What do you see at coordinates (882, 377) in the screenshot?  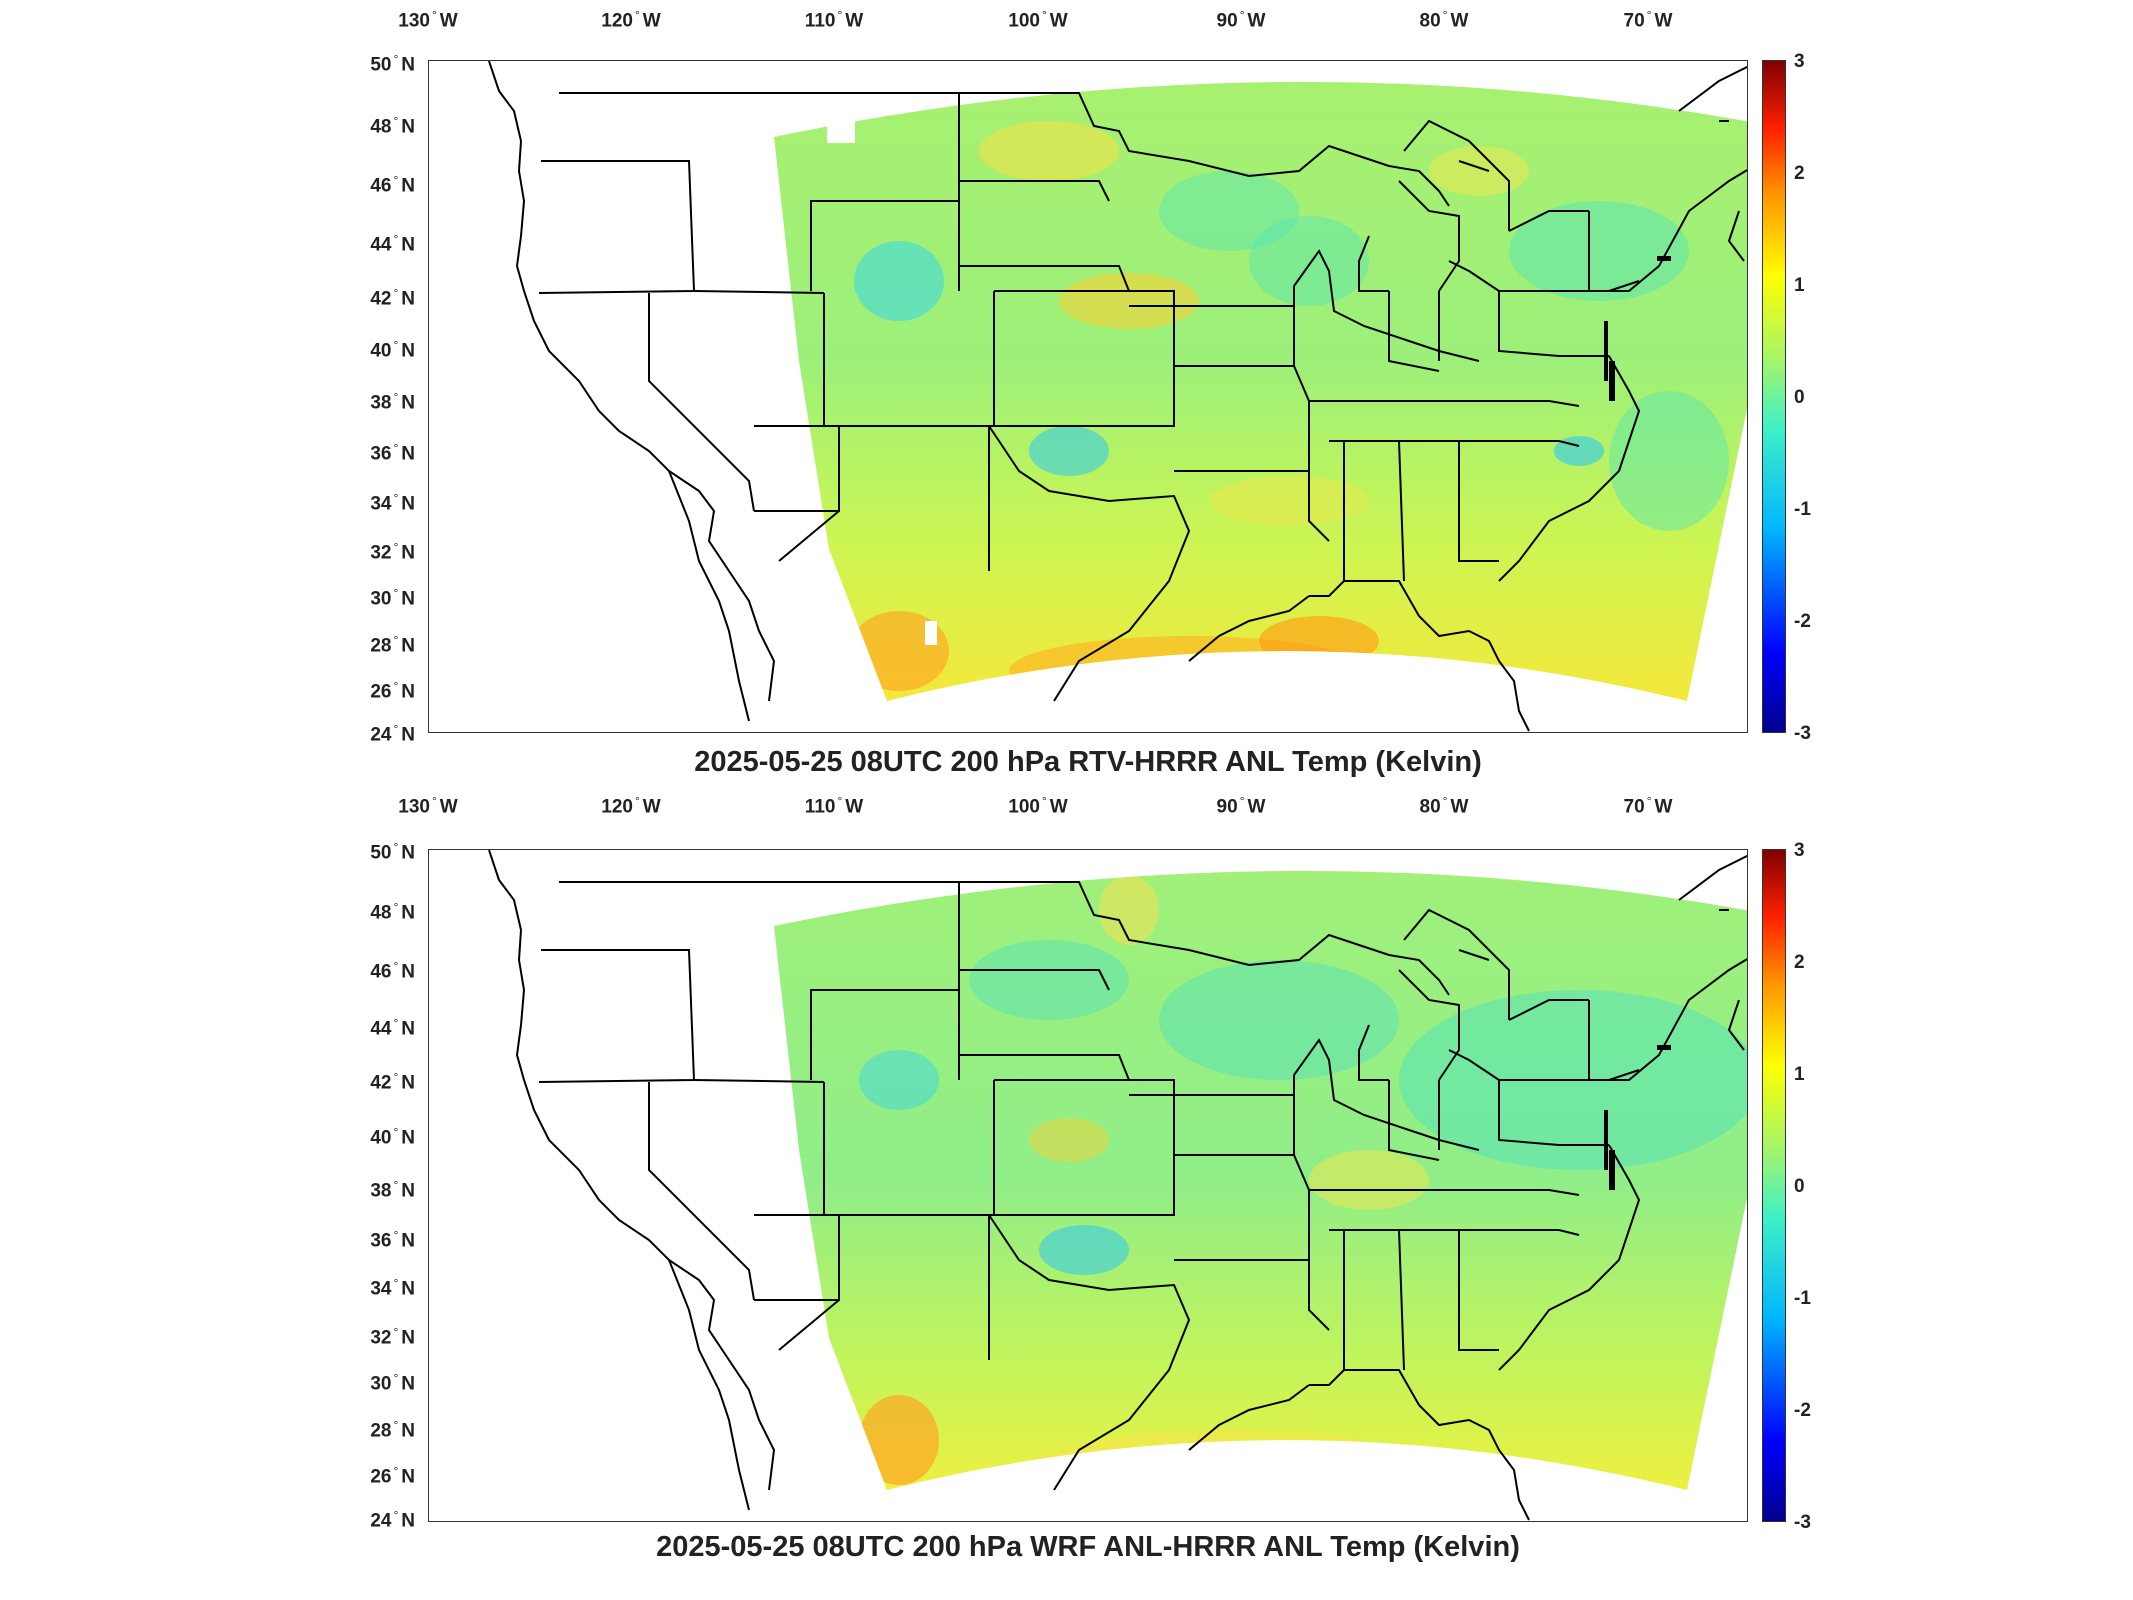 I see `missing-data` at bounding box center [882, 377].